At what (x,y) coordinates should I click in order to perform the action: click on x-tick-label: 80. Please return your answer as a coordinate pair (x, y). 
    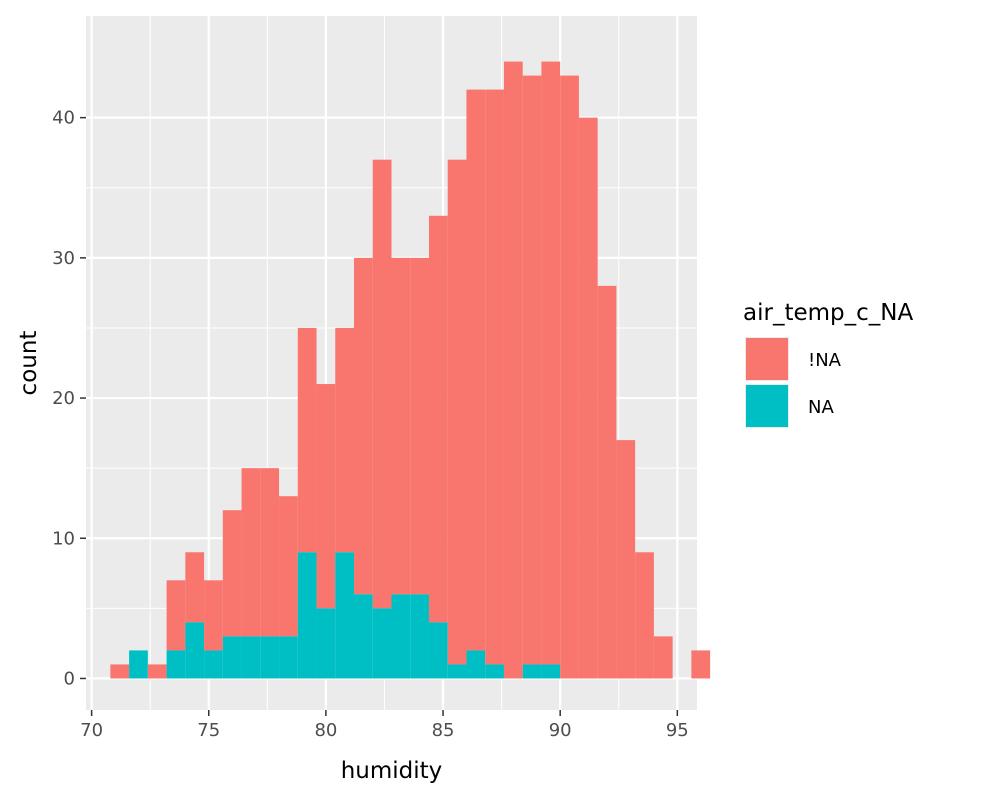
    Looking at the image, I should click on (325, 730).